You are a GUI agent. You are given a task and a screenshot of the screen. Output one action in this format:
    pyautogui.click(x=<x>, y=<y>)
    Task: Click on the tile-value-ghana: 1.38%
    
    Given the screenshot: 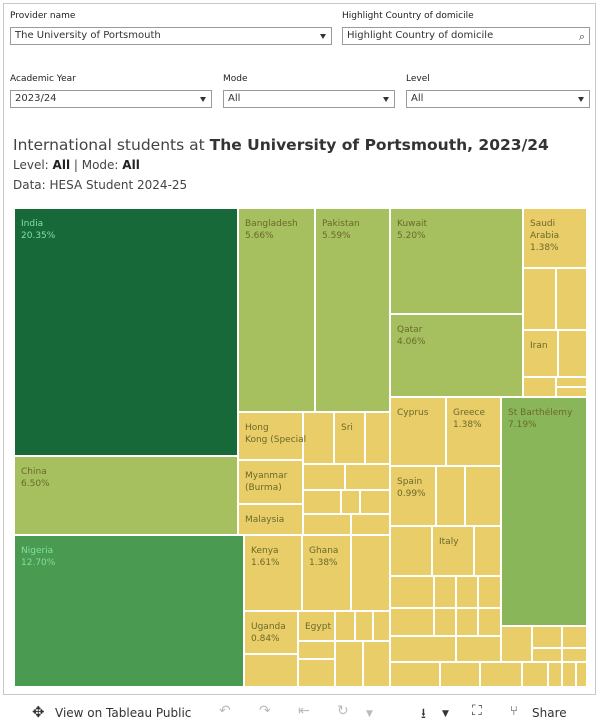 What is the action you would take?
    pyautogui.click(x=323, y=563)
    